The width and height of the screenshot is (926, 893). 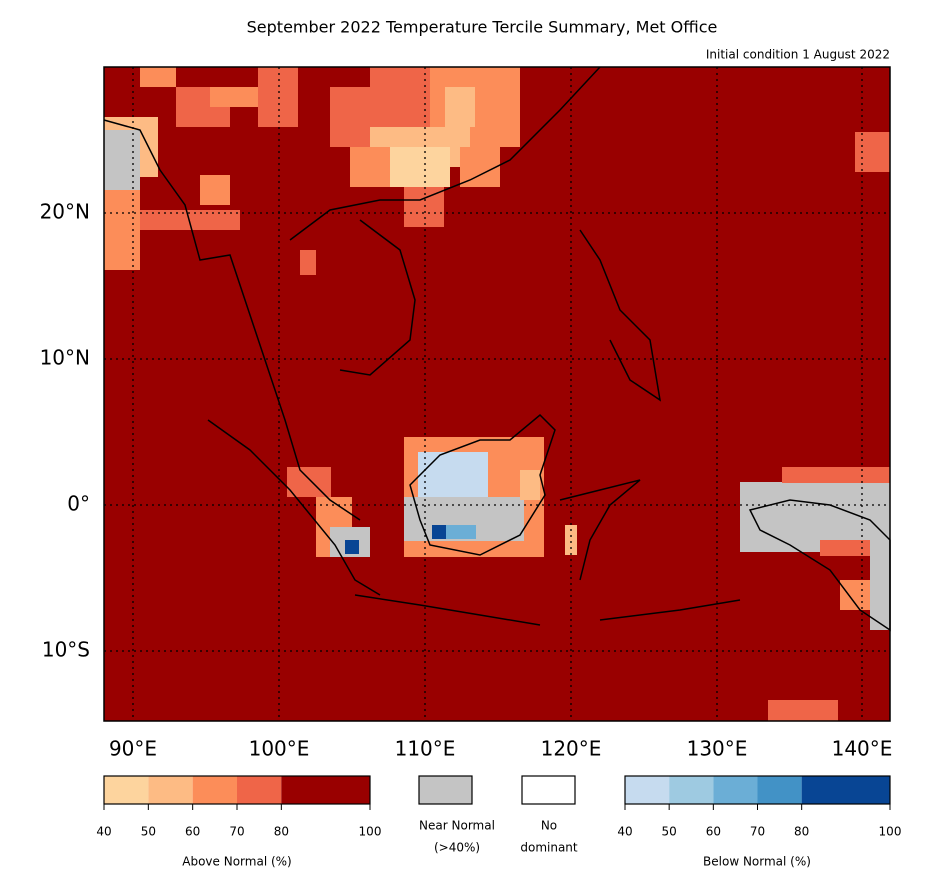 What do you see at coordinates (798, 55) in the screenshot?
I see `subtitle: Initial condition 1 August 2022` at bounding box center [798, 55].